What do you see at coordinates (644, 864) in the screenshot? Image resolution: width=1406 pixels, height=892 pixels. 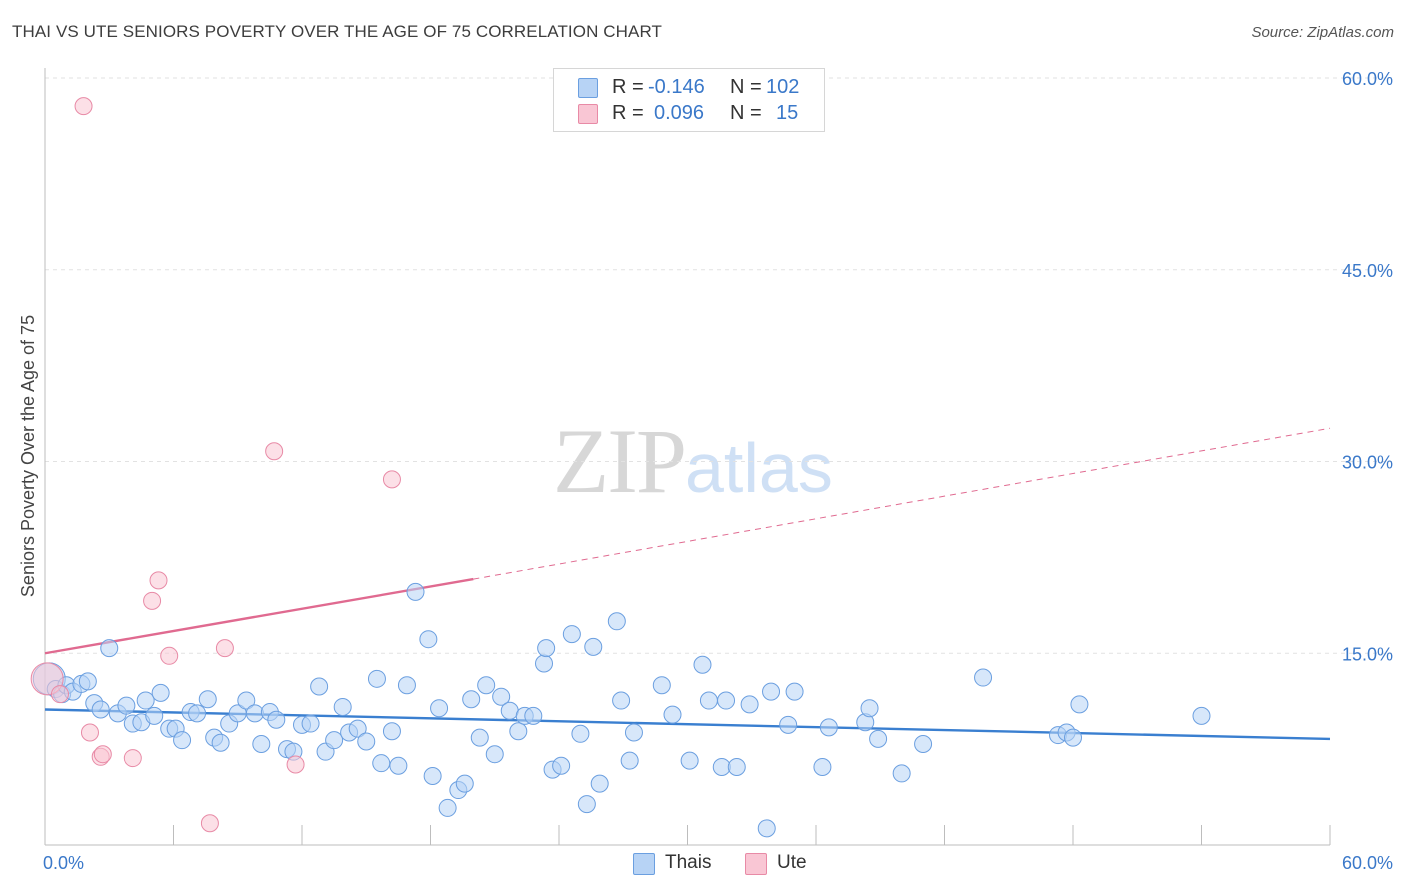 I see `bottom-legend-swatch-thais` at bounding box center [644, 864].